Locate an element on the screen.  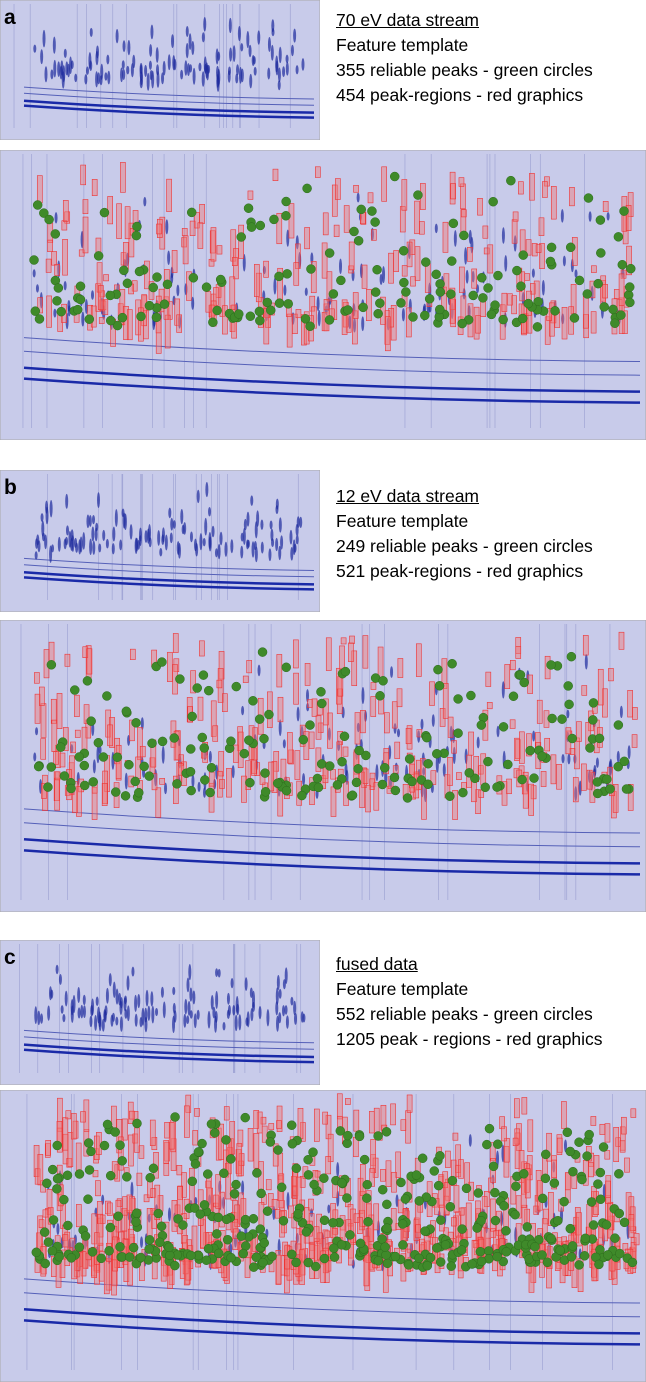
caption-line: Feature template is located at coordinates (402, 521).